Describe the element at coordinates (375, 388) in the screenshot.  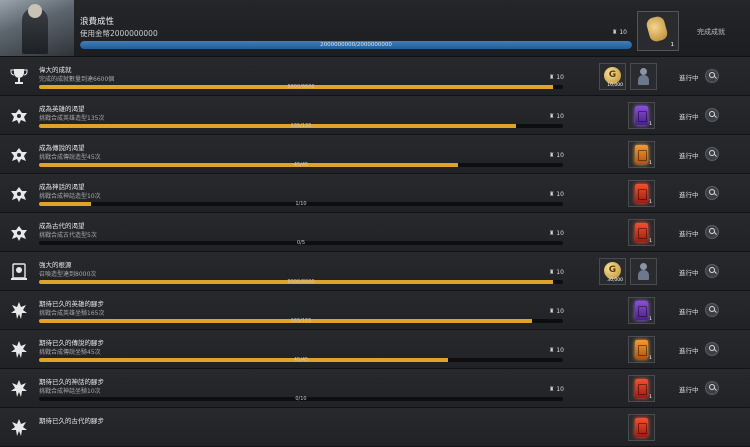
I see `achievement-row: 期待已久的神話的腳步 挑戰合成神話坐騎10次 ♜ 10 0/10 1 進行中` at that location.